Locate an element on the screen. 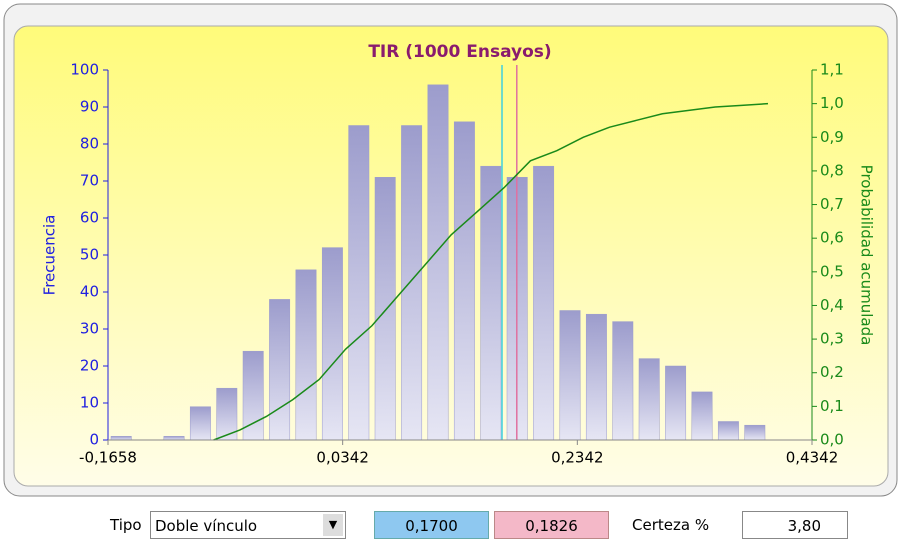 This screenshot has height=547, width=901. x-tick-label: -0,1658 is located at coordinates (108, 458).